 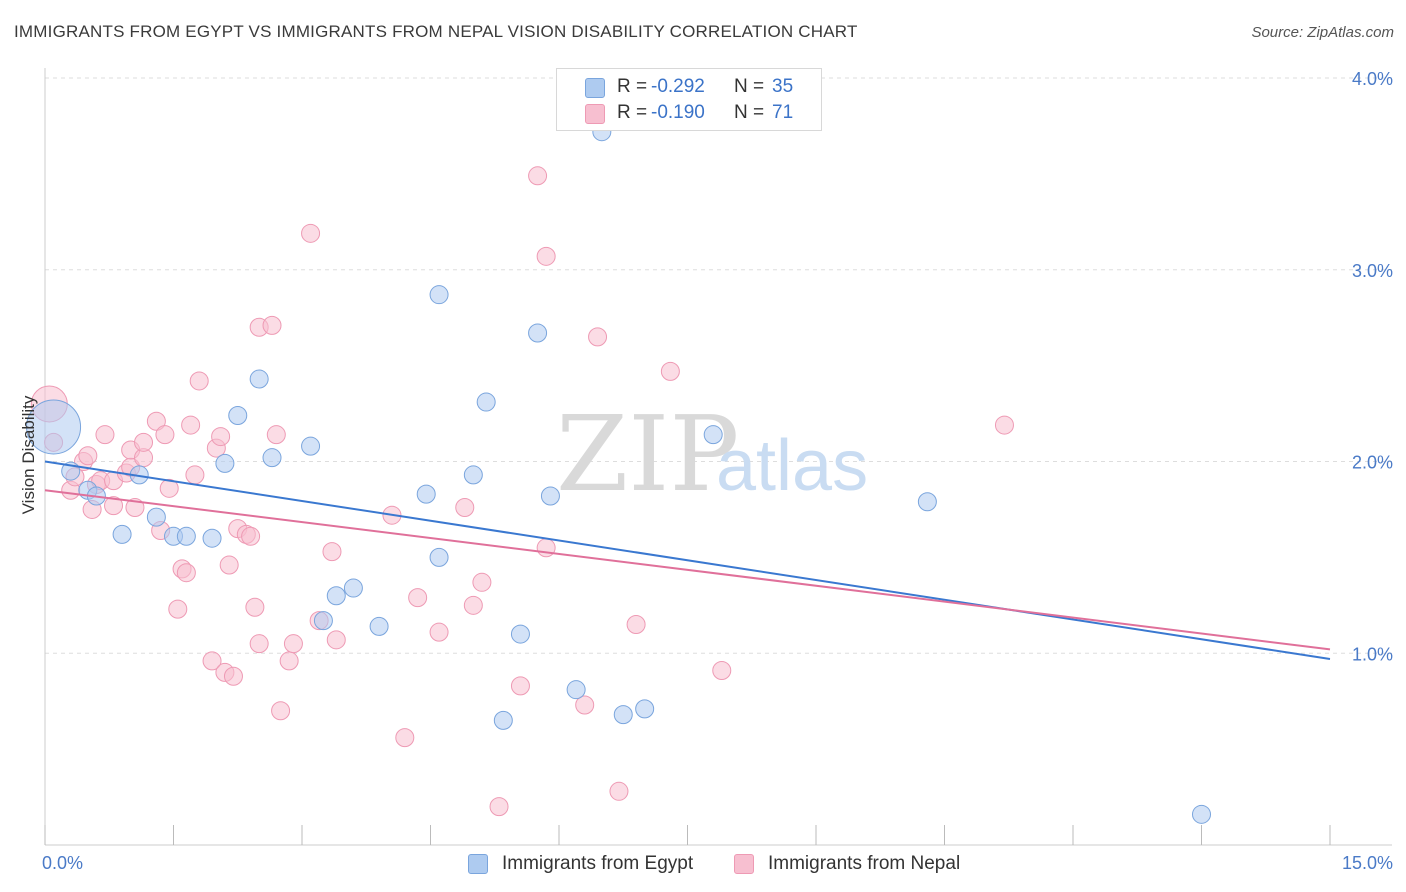 I want to click on legend-label-nepal: Immigrants from Nepal, so click(x=864, y=863).